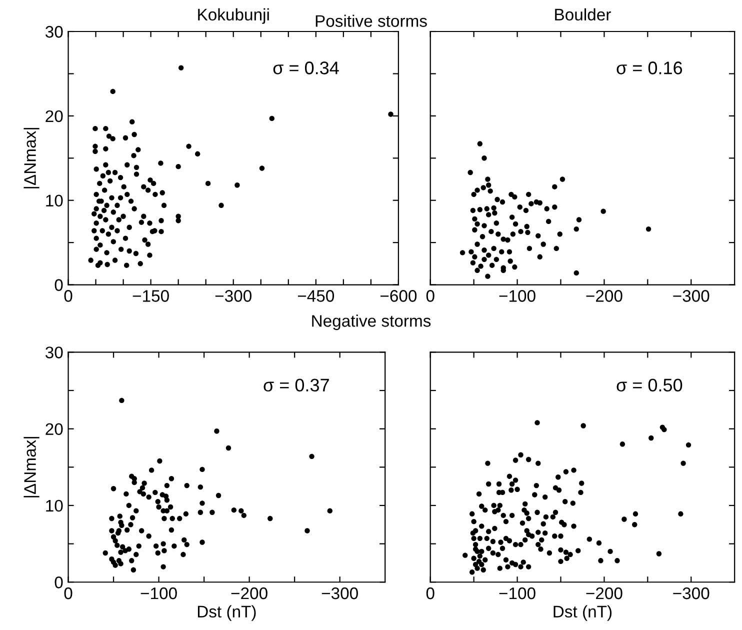  What do you see at coordinates (150, 296) in the screenshot?
I see `x-tick-label: −150` at bounding box center [150, 296].